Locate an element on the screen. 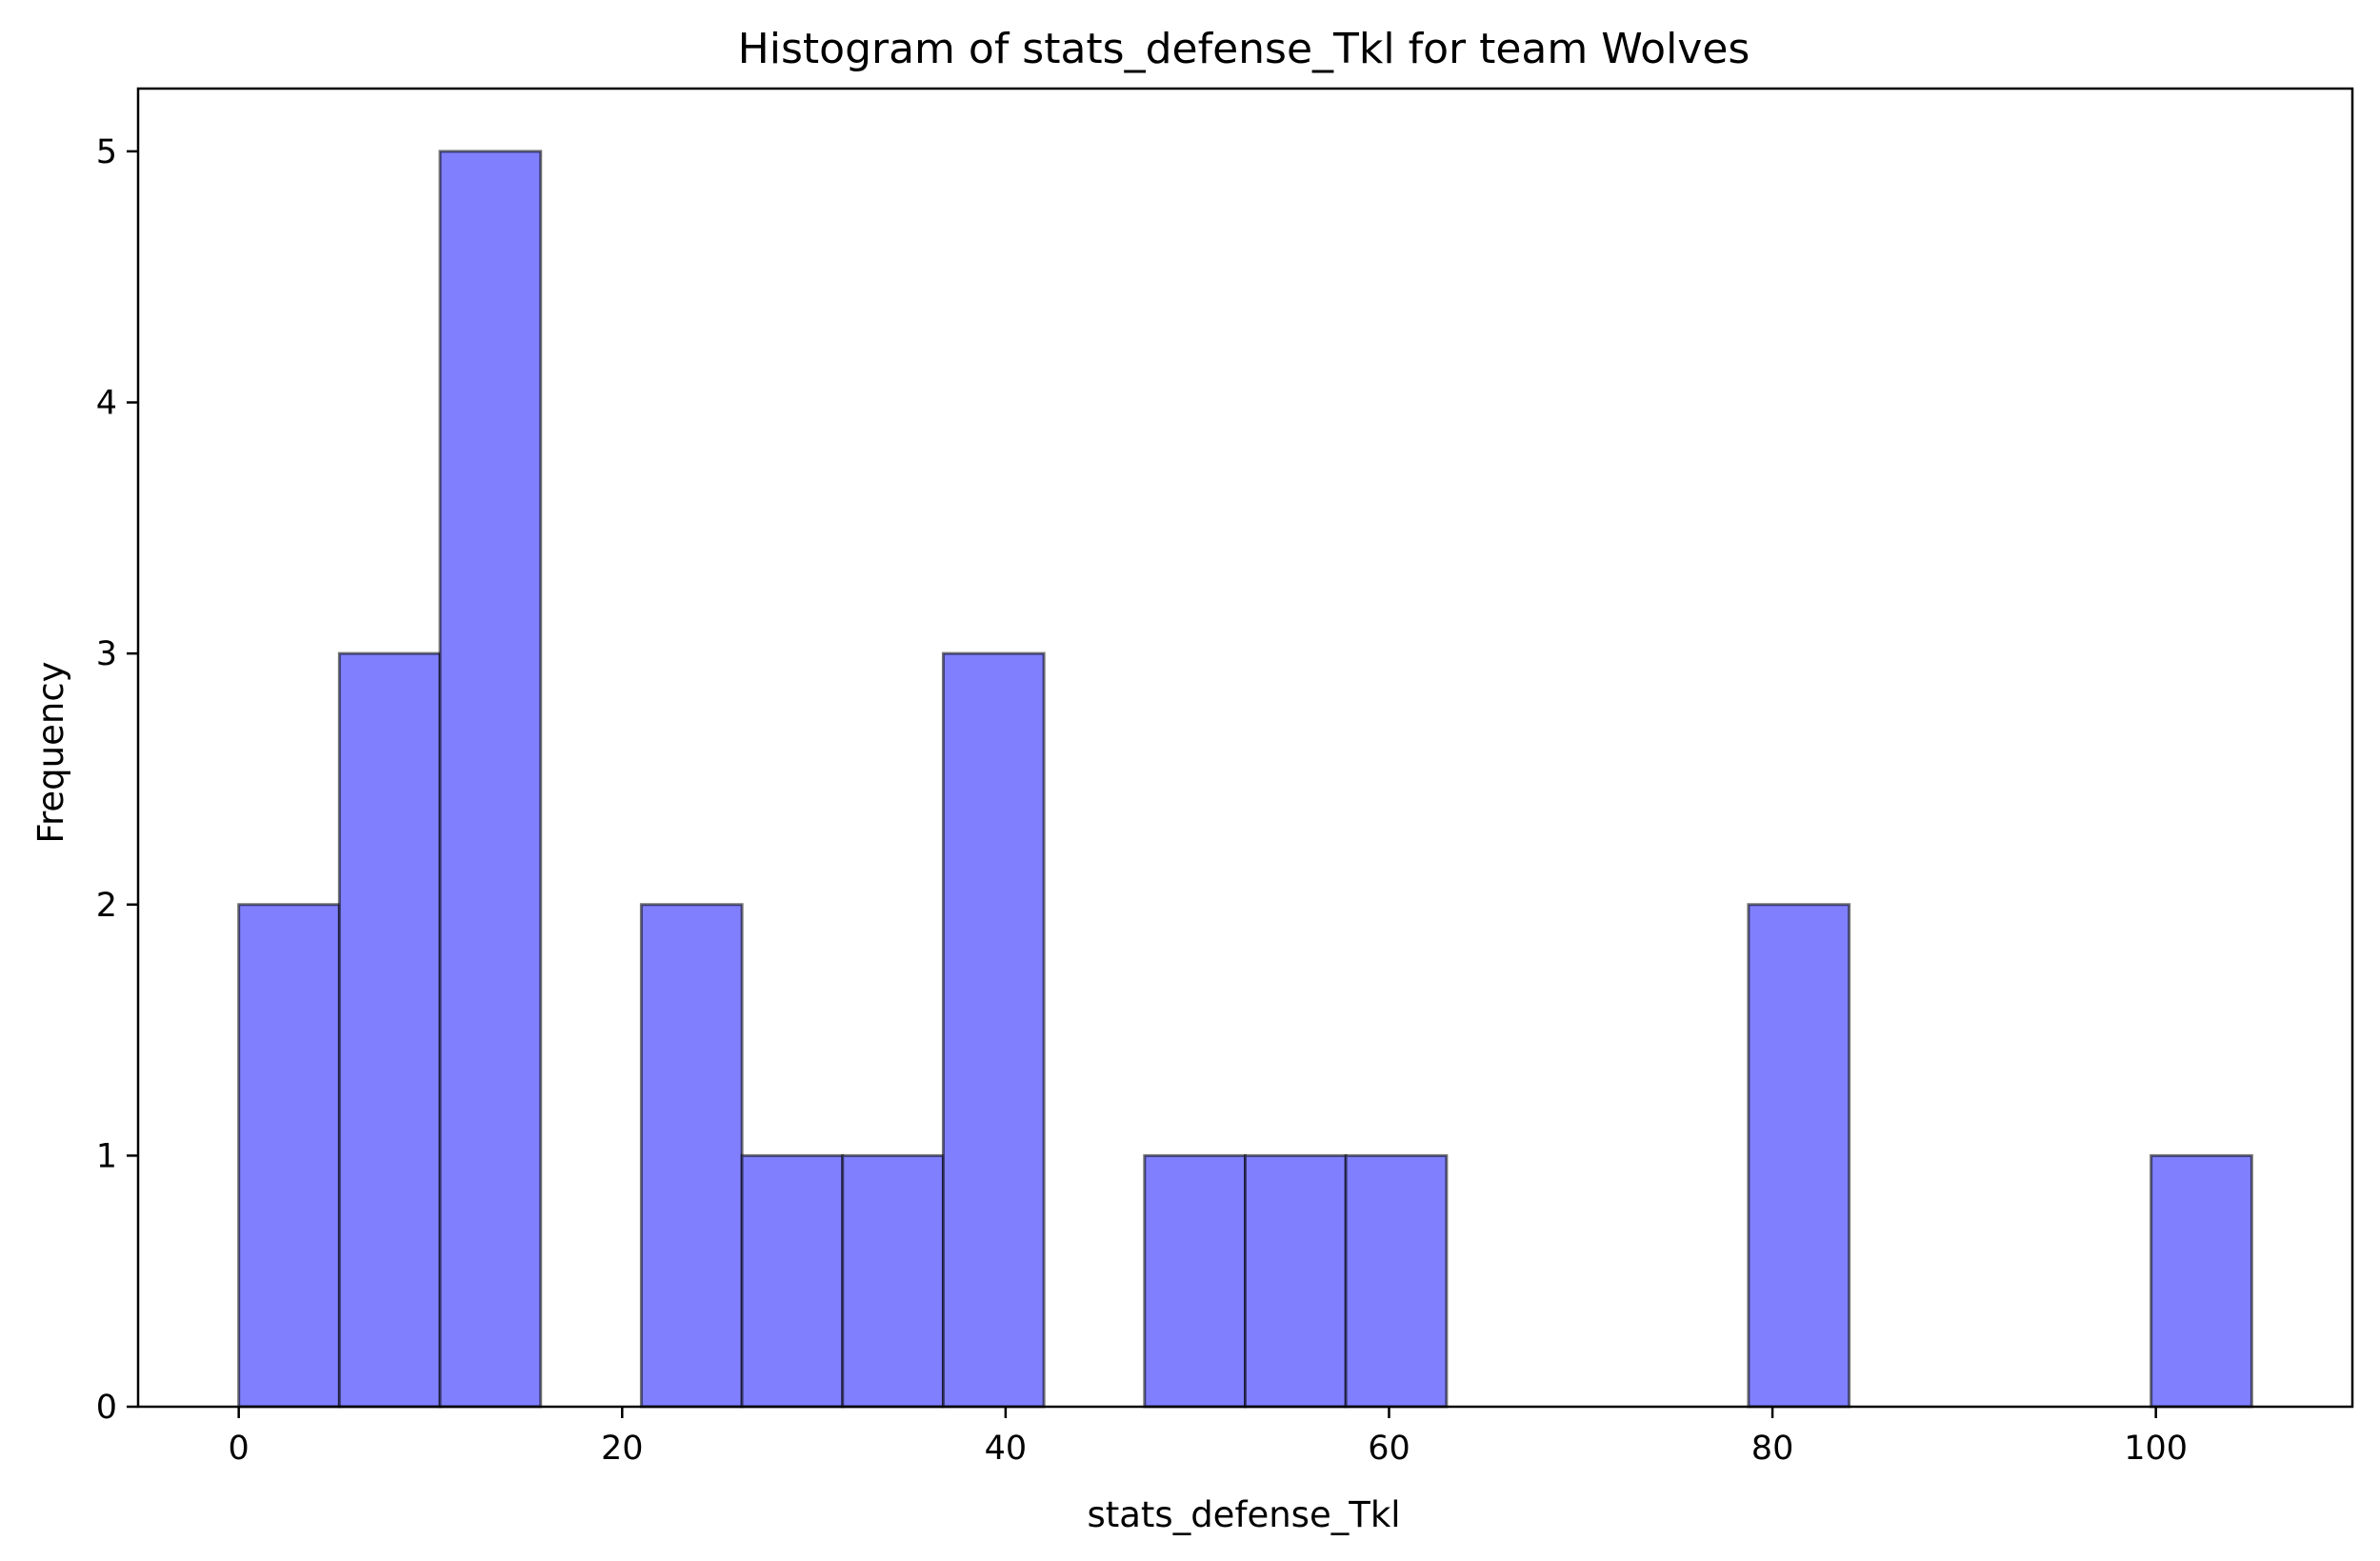  y-tick-label: 2 is located at coordinates (106, 906).